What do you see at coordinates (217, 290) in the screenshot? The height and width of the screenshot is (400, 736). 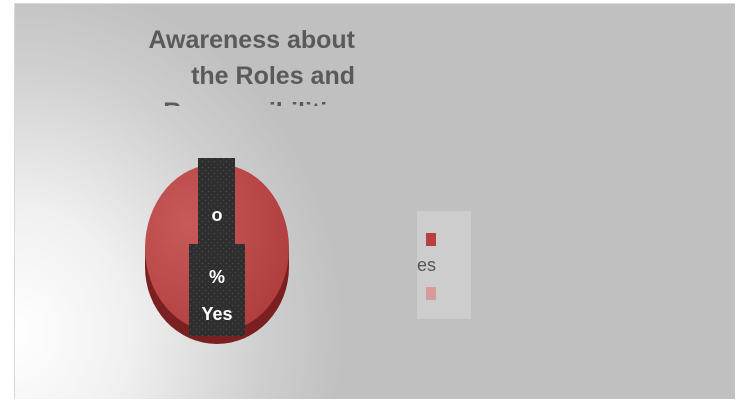 I see `data-label-box-bottom` at bounding box center [217, 290].